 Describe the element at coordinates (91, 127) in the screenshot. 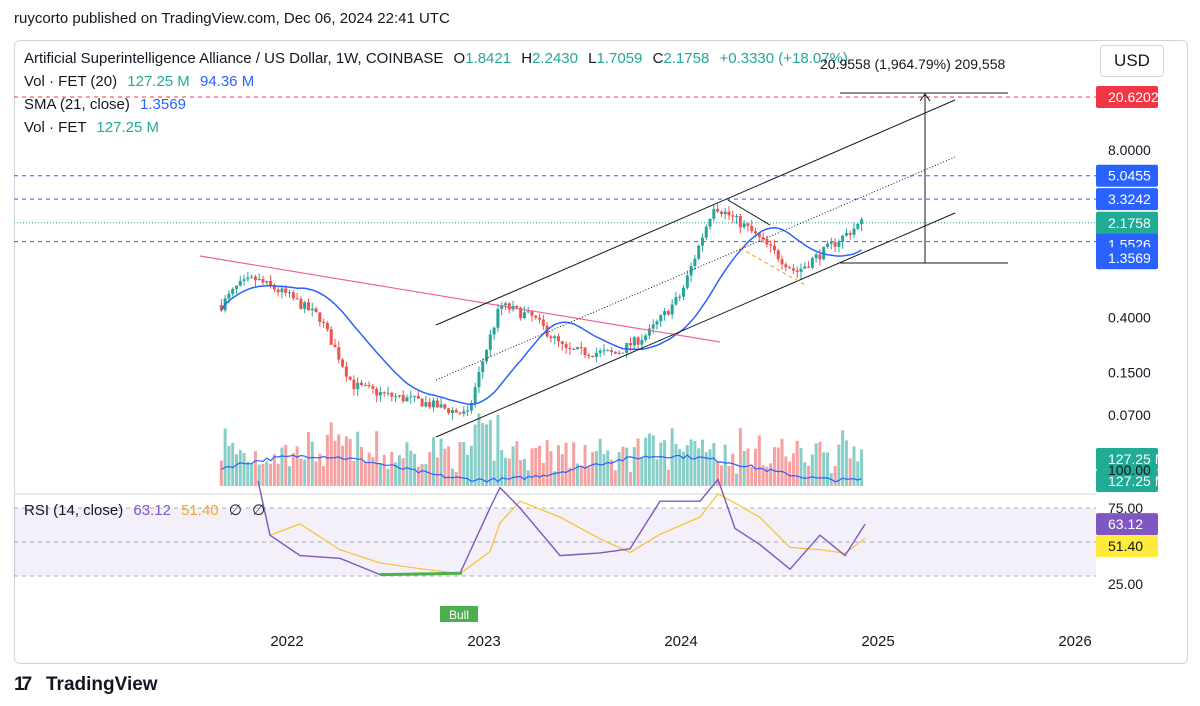

I see `volume2-legend: Vol · FET 127.25 M` at that location.